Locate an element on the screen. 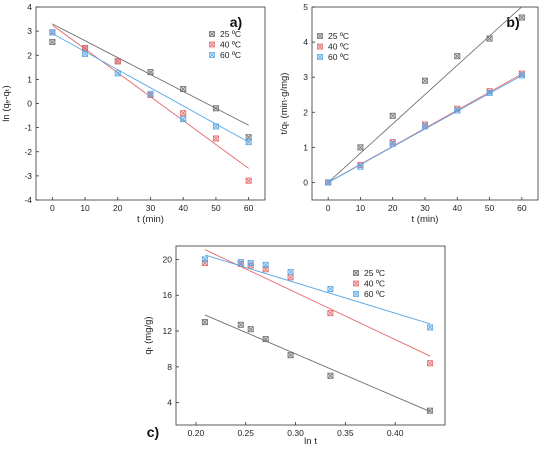 Image resolution: width=550 pixels, height=450 pixels. x-tick-label: 0.35 is located at coordinates (345, 433).